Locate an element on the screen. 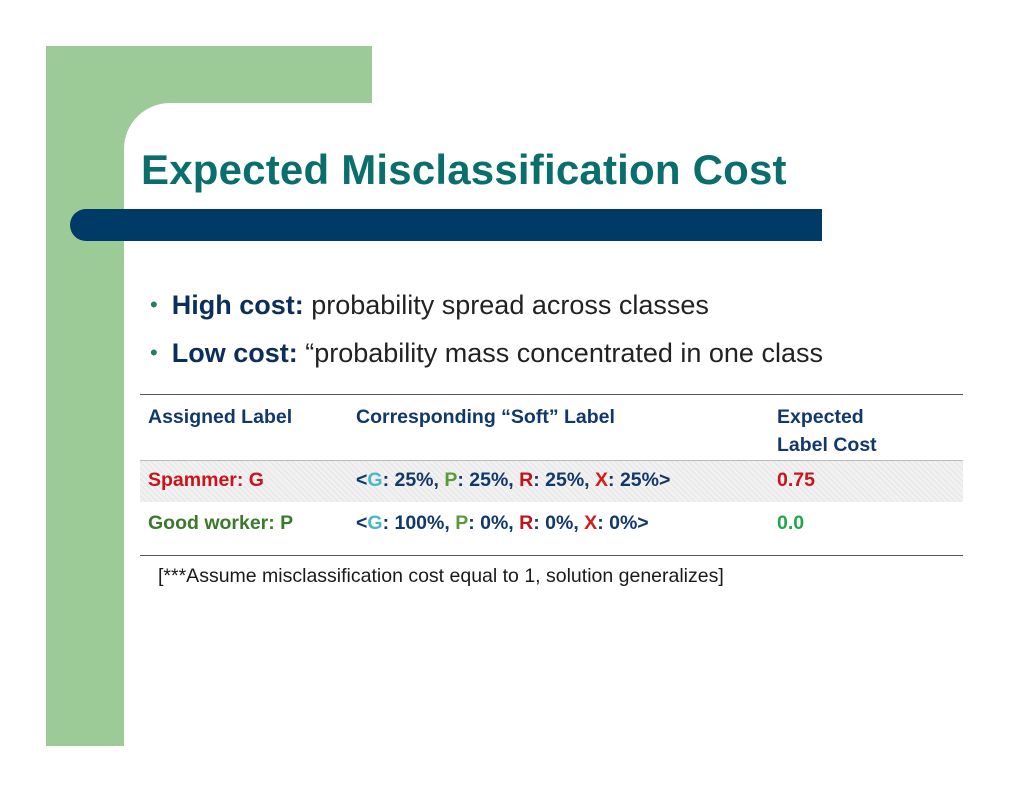 This screenshot has width=1024, height=792. class-r-value: : 0%, is located at coordinates (559, 523).